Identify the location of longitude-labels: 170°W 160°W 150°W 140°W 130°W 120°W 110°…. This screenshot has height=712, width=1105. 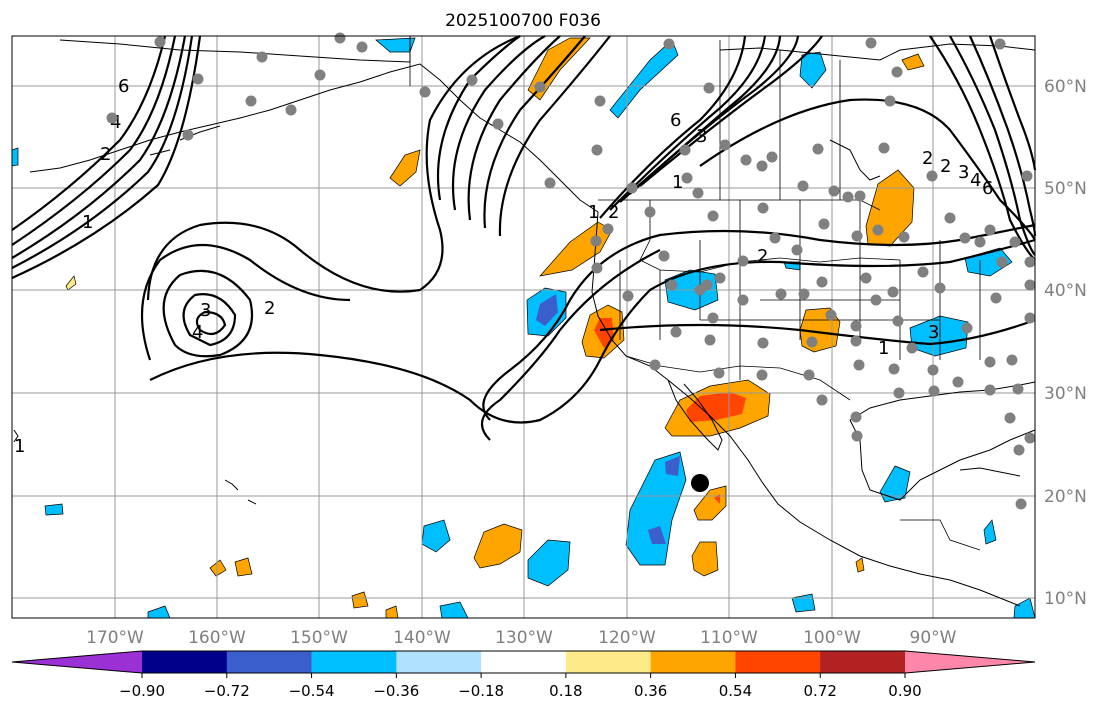
(521, 638).